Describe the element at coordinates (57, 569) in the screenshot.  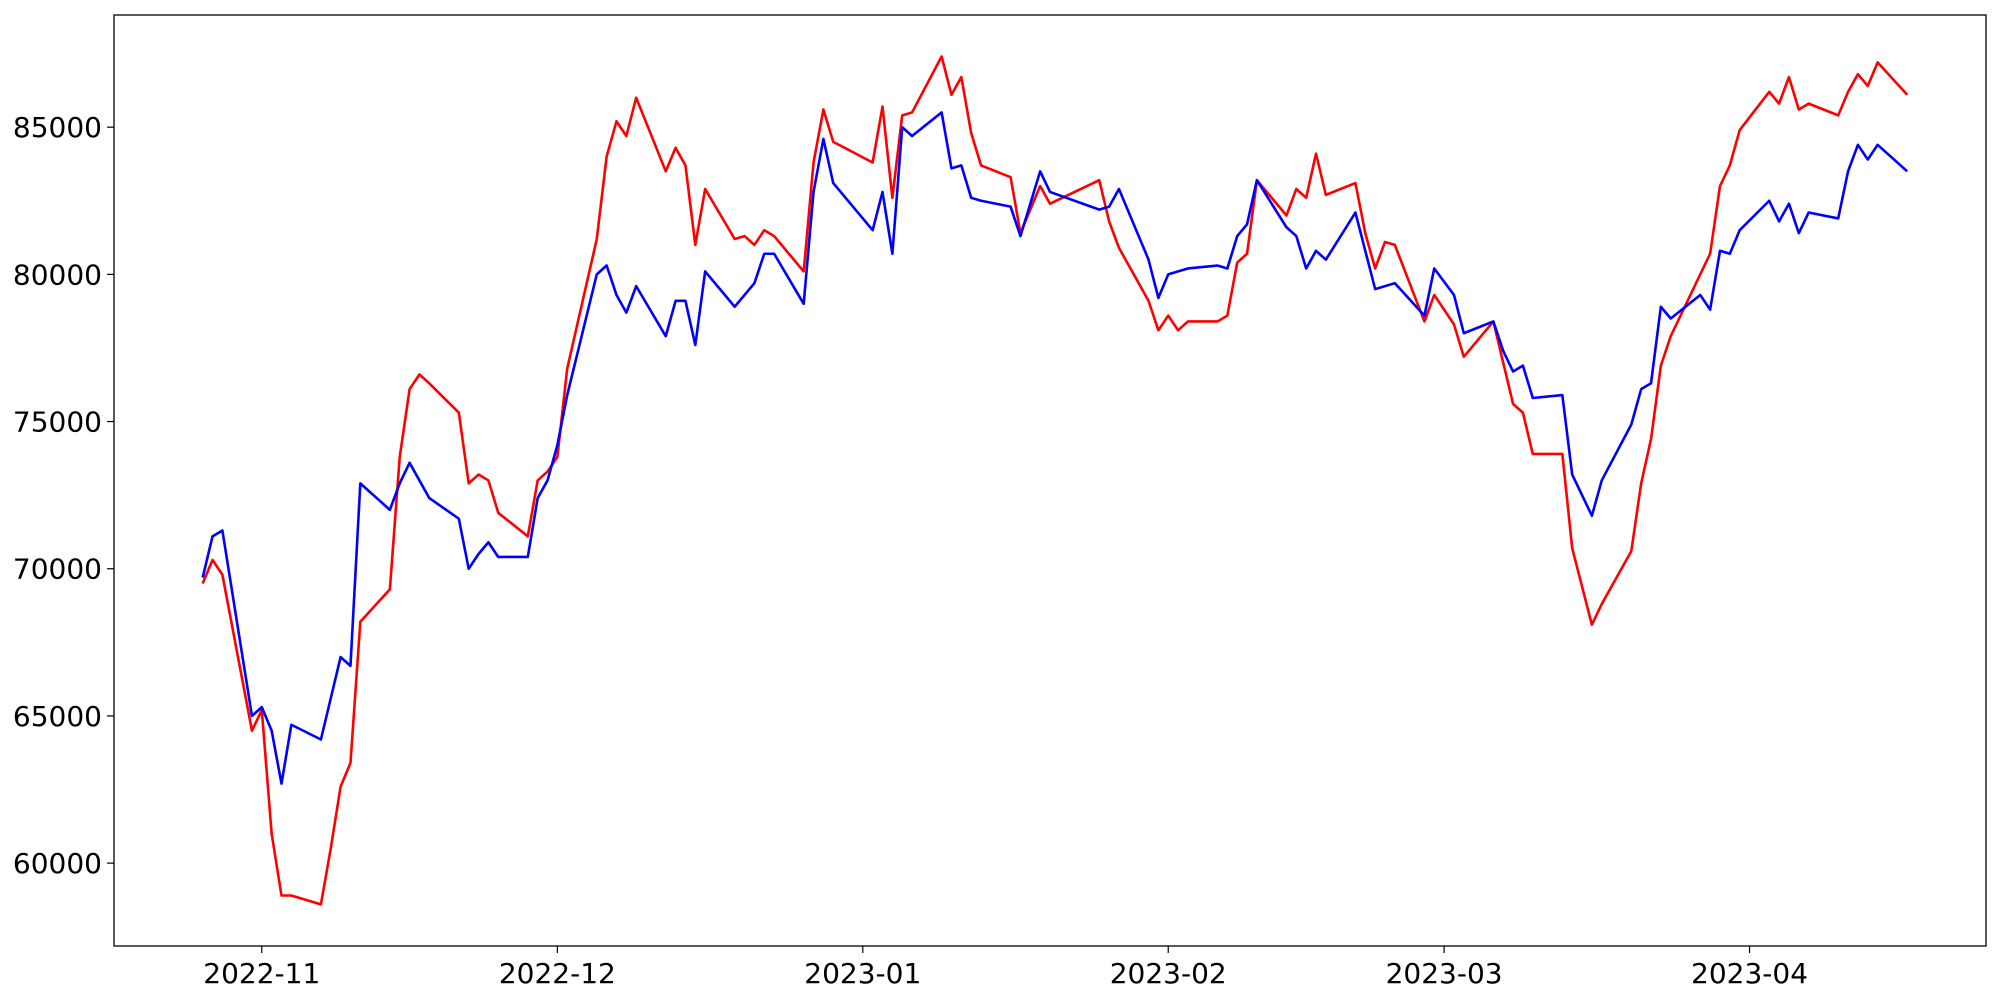
I see `y-tick-label: 70000` at that location.